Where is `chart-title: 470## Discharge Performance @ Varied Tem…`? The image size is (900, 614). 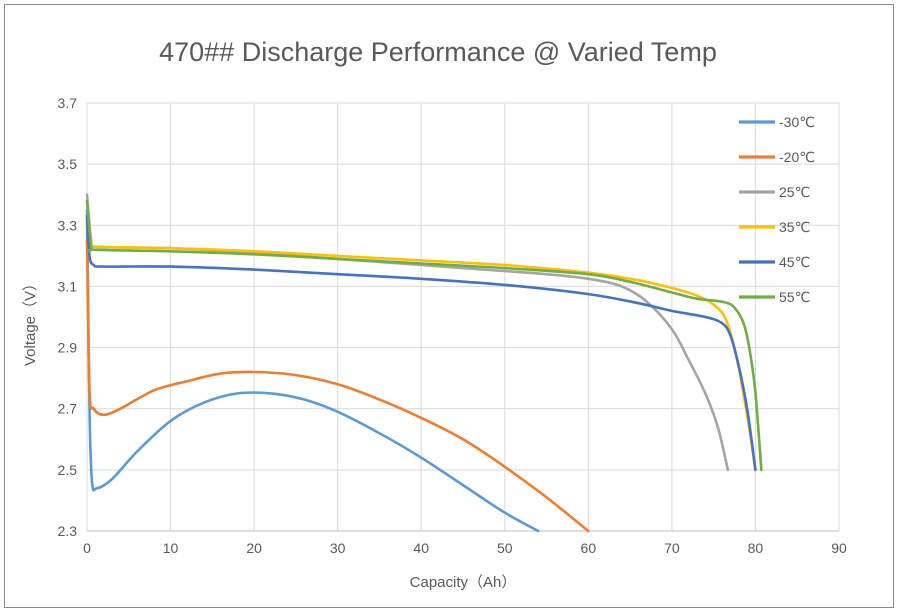 chart-title: 470## Discharge Performance @ Varied Tem… is located at coordinates (438, 52).